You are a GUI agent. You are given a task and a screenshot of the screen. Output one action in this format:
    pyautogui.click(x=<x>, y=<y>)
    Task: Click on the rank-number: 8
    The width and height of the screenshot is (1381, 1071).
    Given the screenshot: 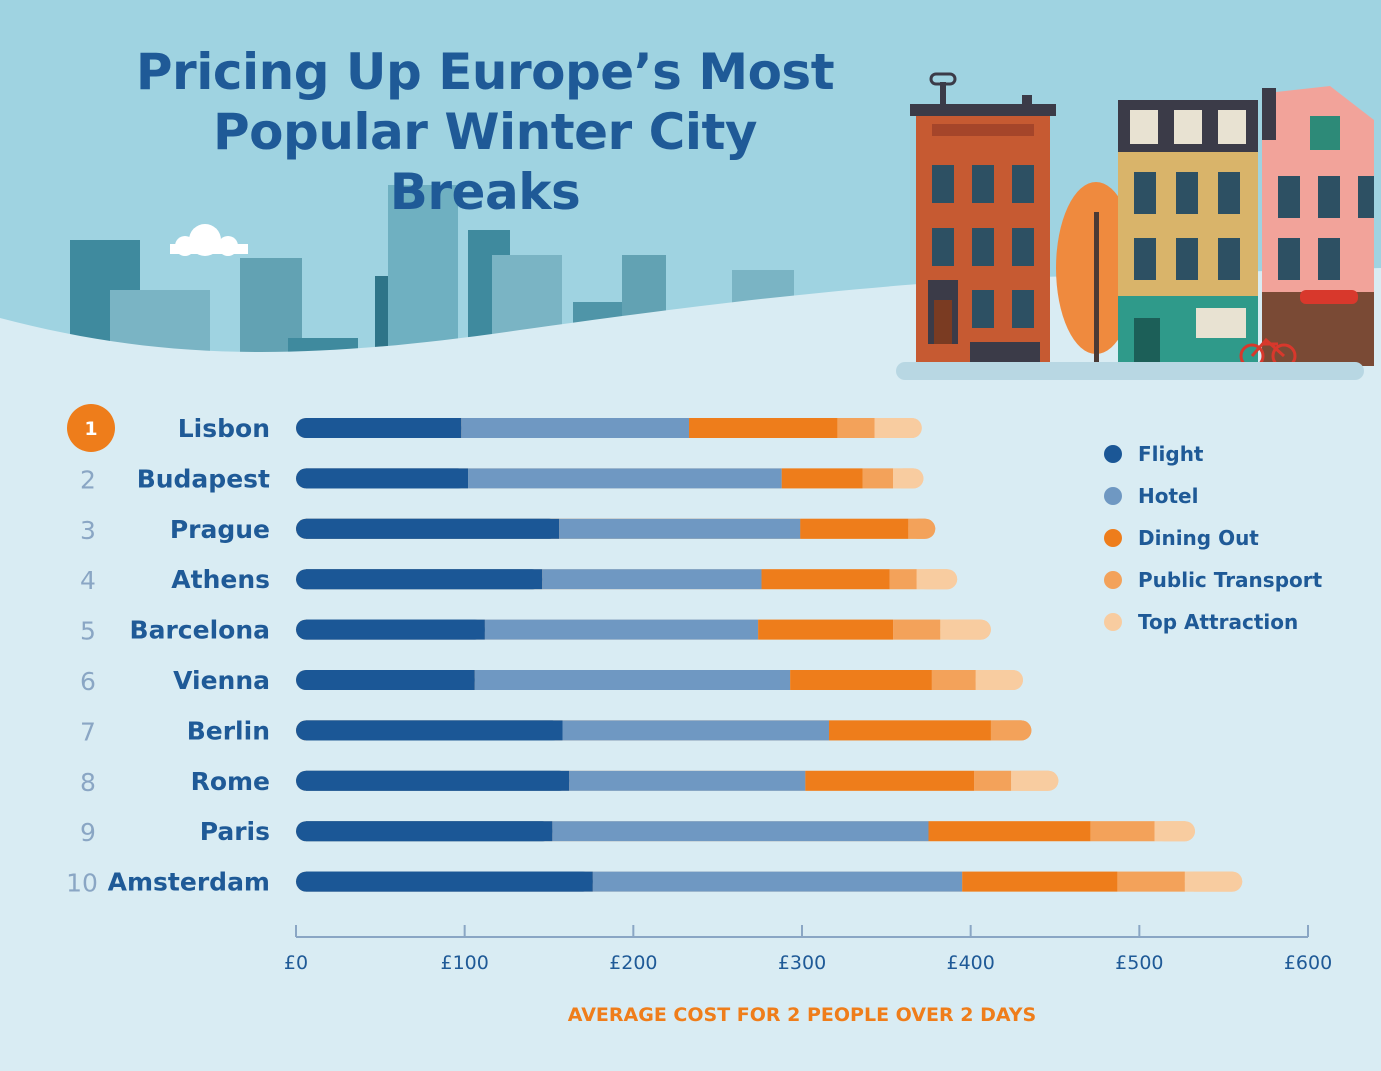 What is the action you would take?
    pyautogui.click(x=88, y=782)
    